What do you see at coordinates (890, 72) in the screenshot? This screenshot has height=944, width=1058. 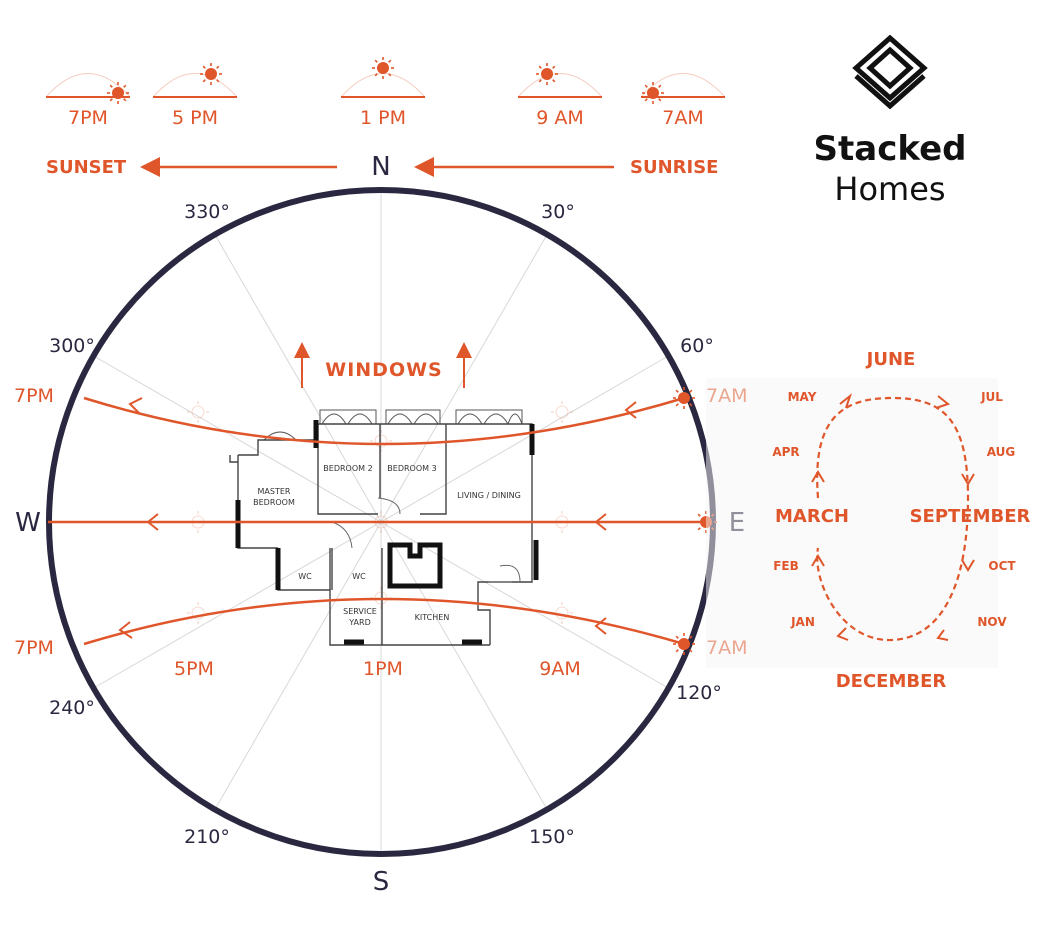 I see `stacked-layers-icon` at bounding box center [890, 72].